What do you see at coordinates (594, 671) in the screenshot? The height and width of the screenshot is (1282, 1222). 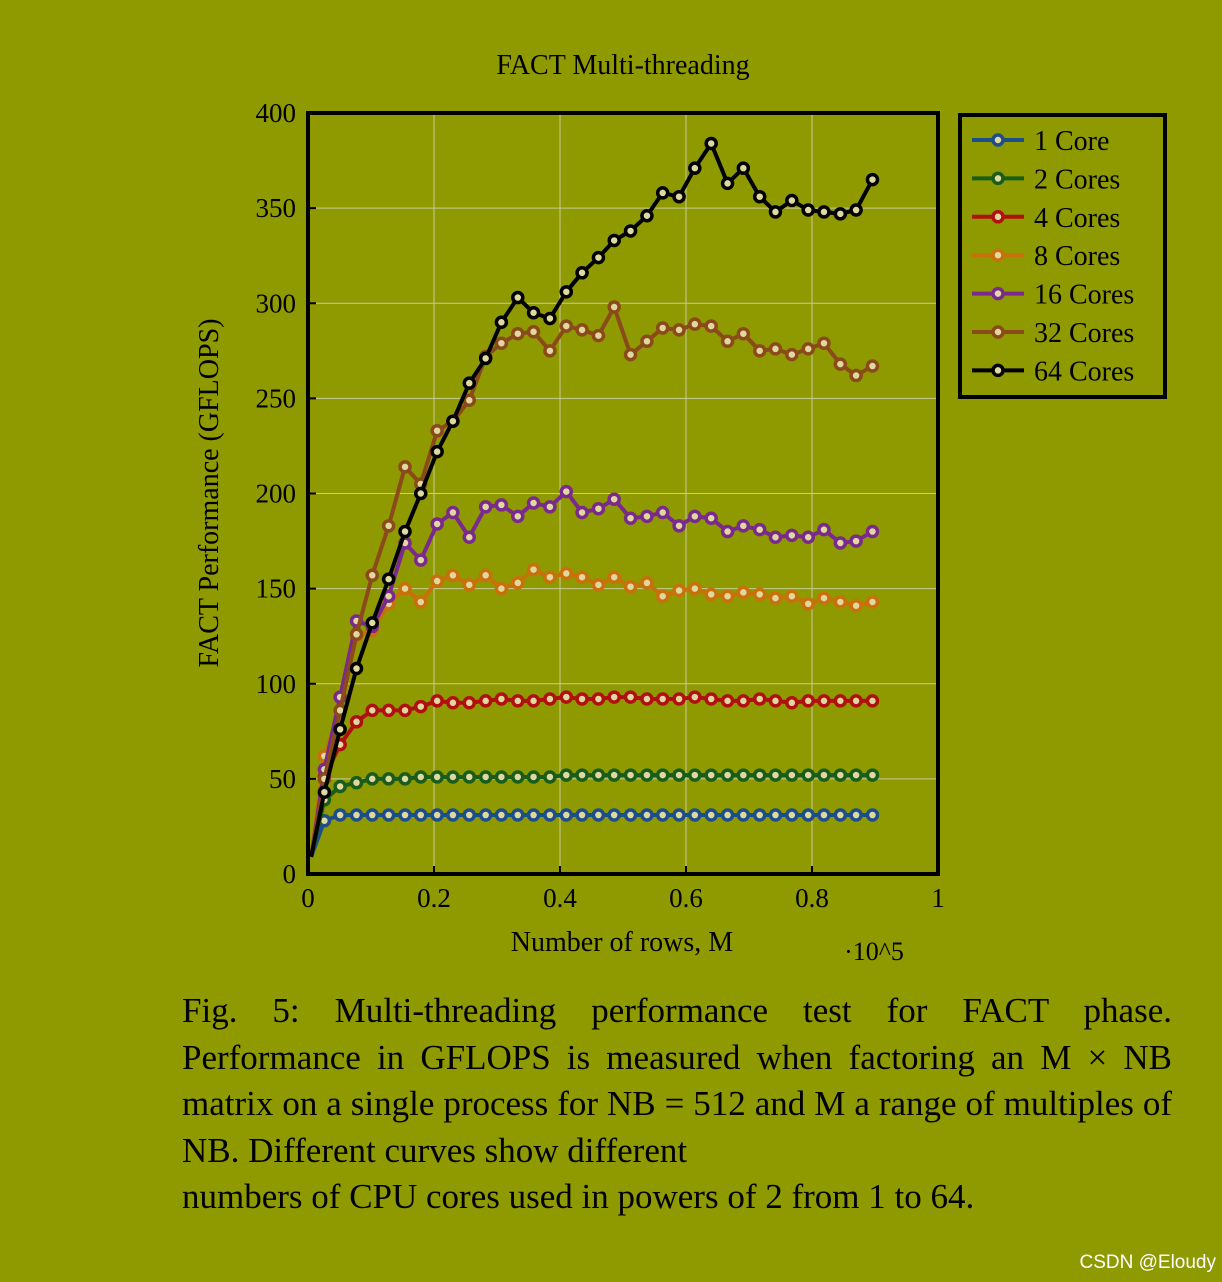 I see `series-16-cores` at bounding box center [594, 671].